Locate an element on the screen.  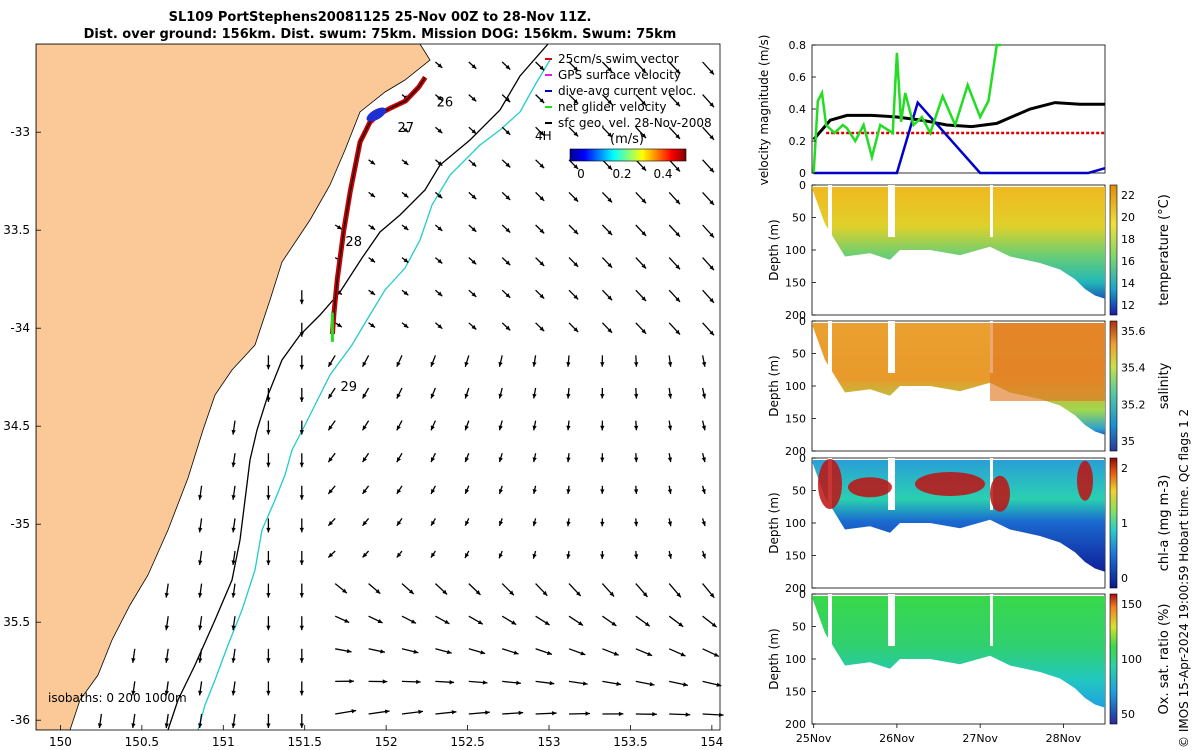
map-xtick-label: 151.5 is located at coordinates (305, 742).